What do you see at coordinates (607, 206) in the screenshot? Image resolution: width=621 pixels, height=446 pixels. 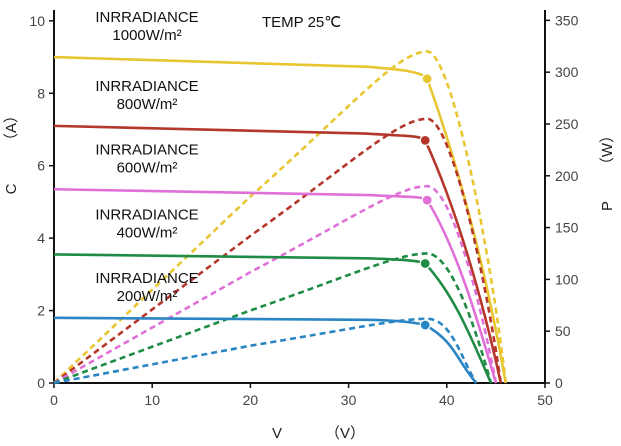 I see `y-right-axis-label-symbol: P` at bounding box center [607, 206].